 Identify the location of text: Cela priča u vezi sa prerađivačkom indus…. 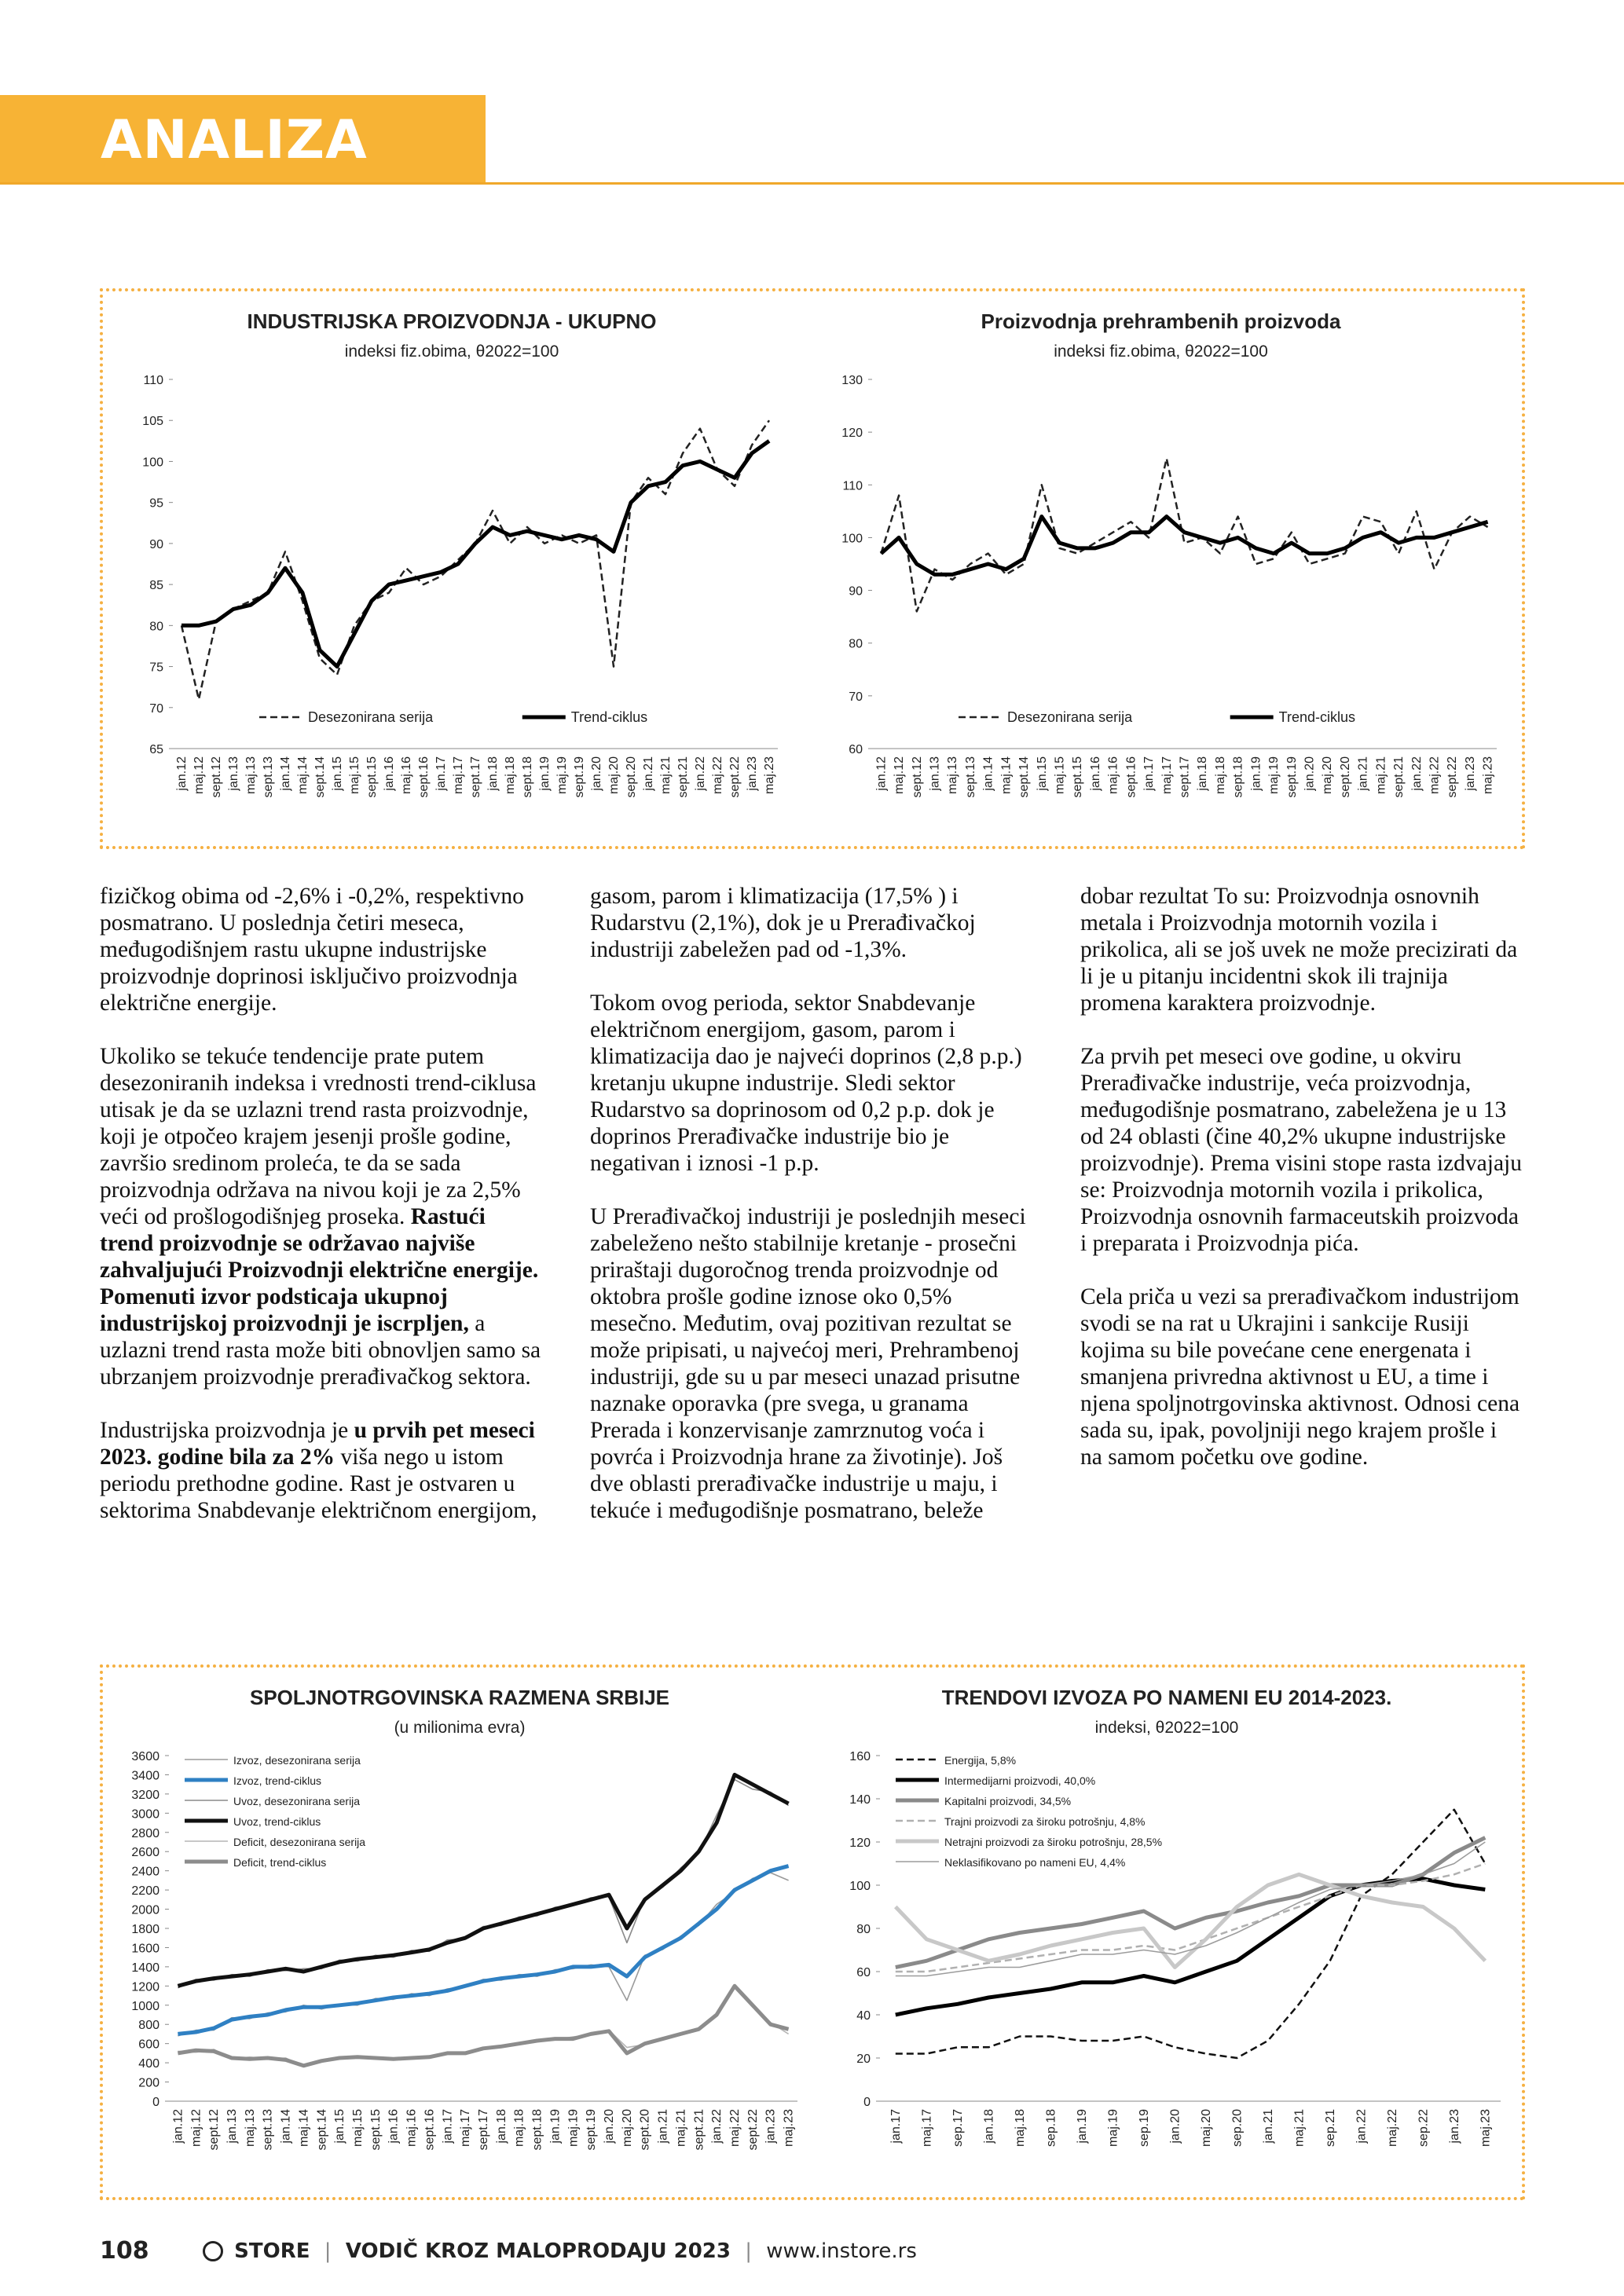
(1300, 1377).